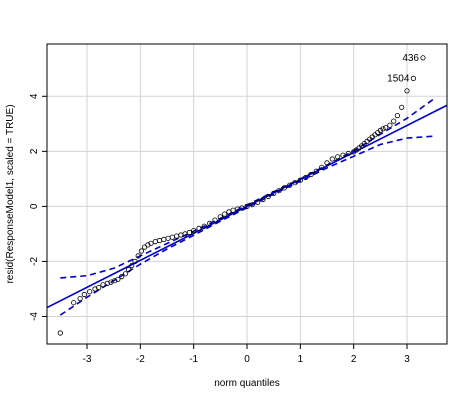 This screenshot has height=405, width=474. Describe the element at coordinates (34, 96) in the screenshot. I see `y-tick-label: 4` at that location.